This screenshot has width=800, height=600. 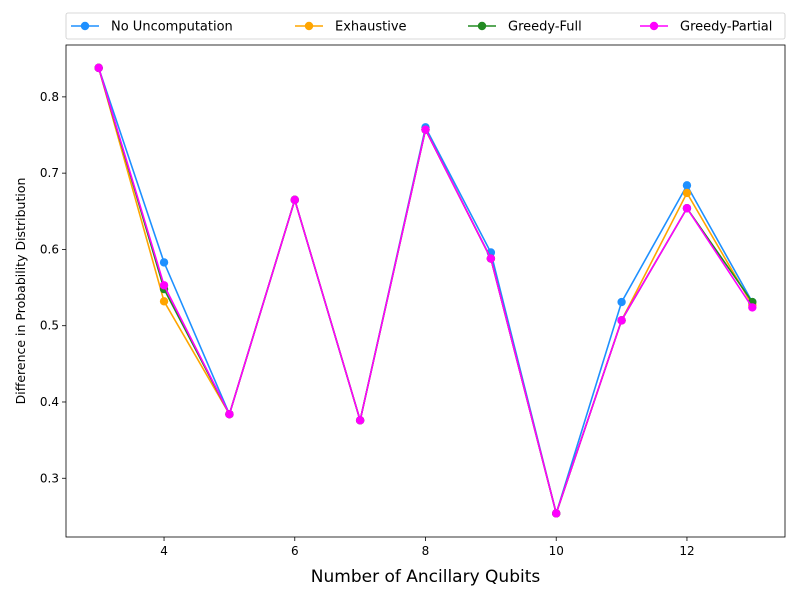 I want to click on y-tick-label: 0.7, so click(x=49, y=173).